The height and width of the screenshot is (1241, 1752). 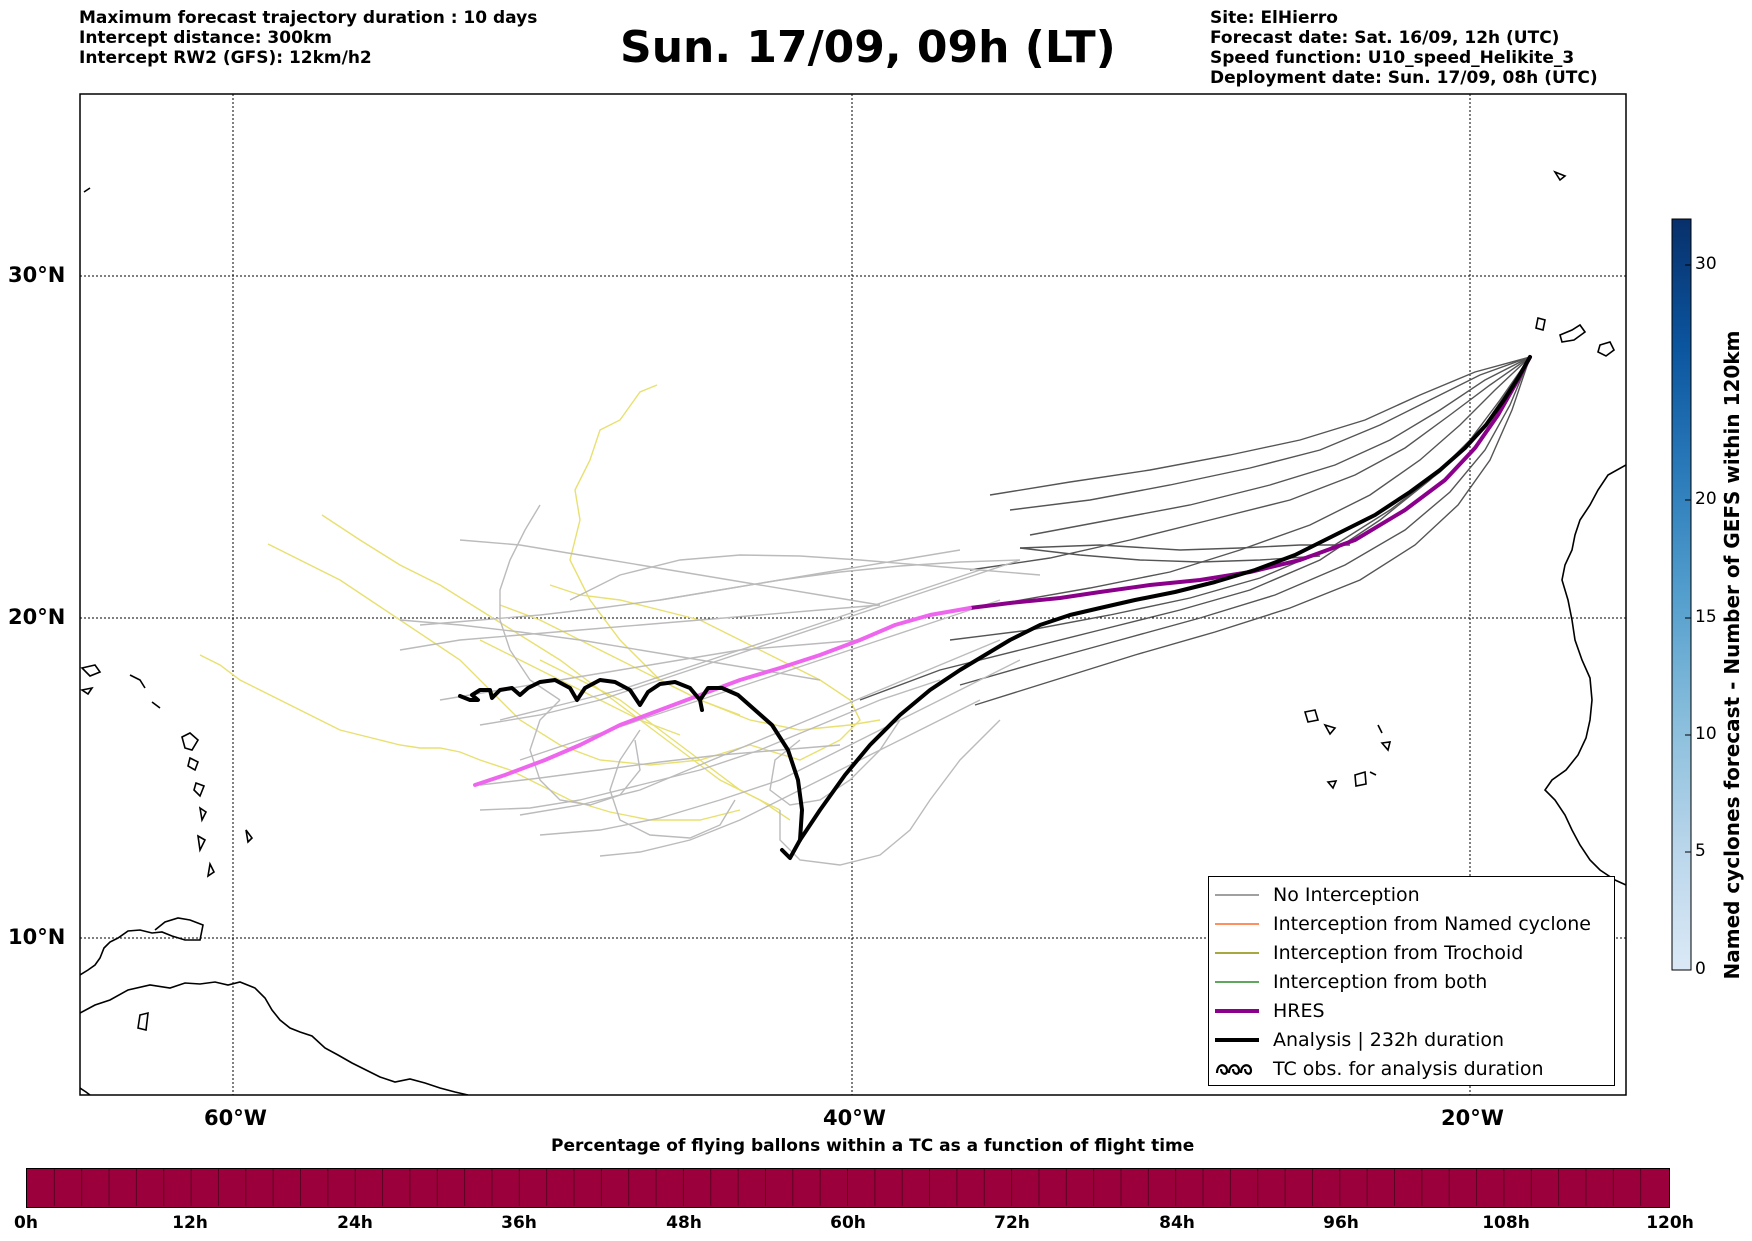 I want to click on tc-loops-icon, so click(x=1234, y=1069).